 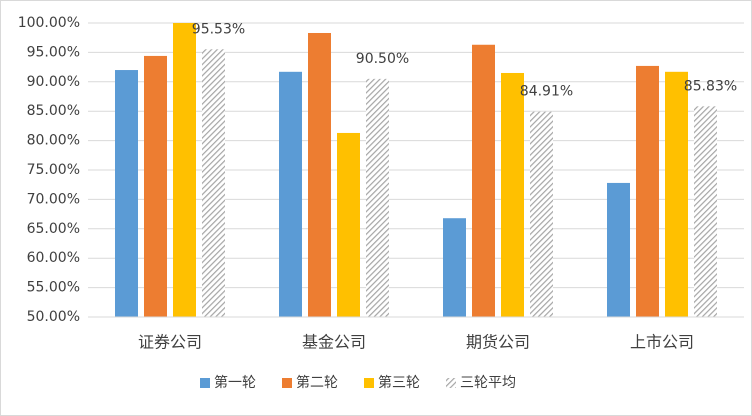 What do you see at coordinates (53, 82) in the screenshot?
I see `y-tick-label: 90.00%` at bounding box center [53, 82].